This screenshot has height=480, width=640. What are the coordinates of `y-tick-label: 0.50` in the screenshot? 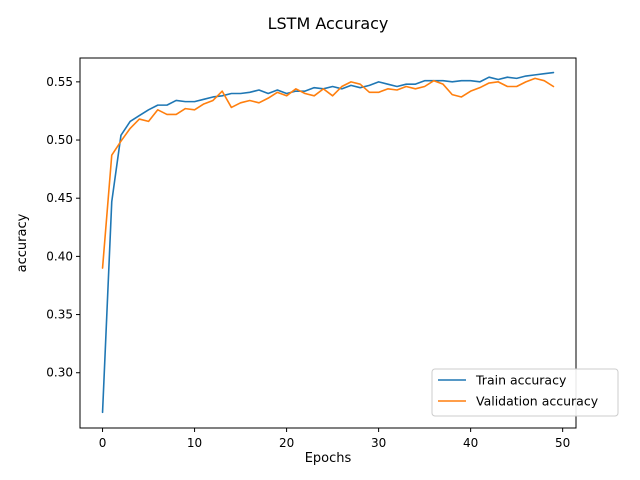 It's located at (59, 140).